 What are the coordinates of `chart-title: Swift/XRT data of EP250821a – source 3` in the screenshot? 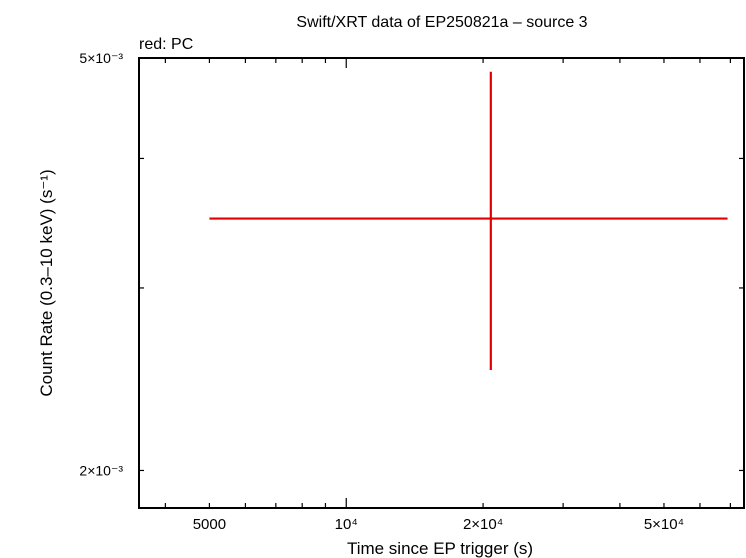 It's located at (441, 22).